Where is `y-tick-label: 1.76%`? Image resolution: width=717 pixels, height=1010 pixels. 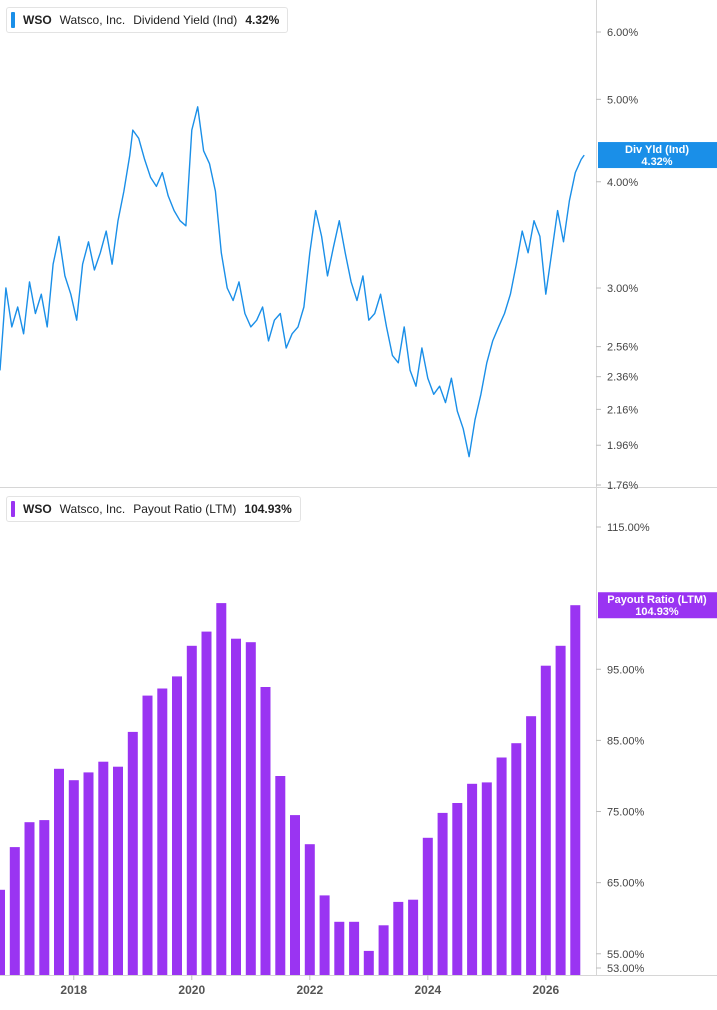
y-tick-label: 1.76% is located at coordinates (622, 486).